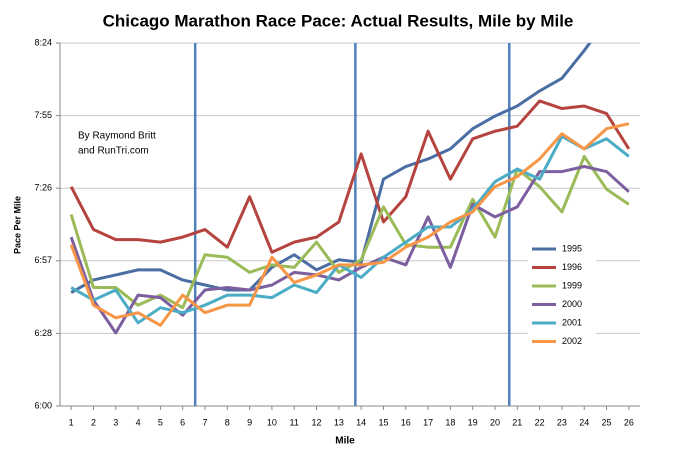 Image resolution: width=677 pixels, height=461 pixels. Describe the element at coordinates (17, 225) in the screenshot. I see `y-axis-label: Pace Per Mile` at that location.